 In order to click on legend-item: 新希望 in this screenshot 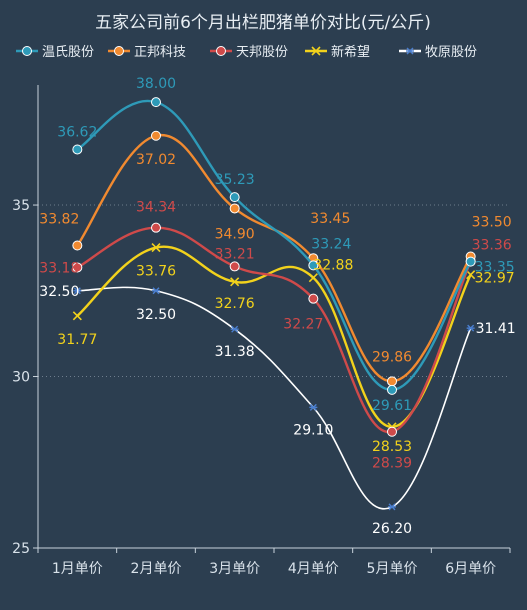, I will do `click(337, 52)`.